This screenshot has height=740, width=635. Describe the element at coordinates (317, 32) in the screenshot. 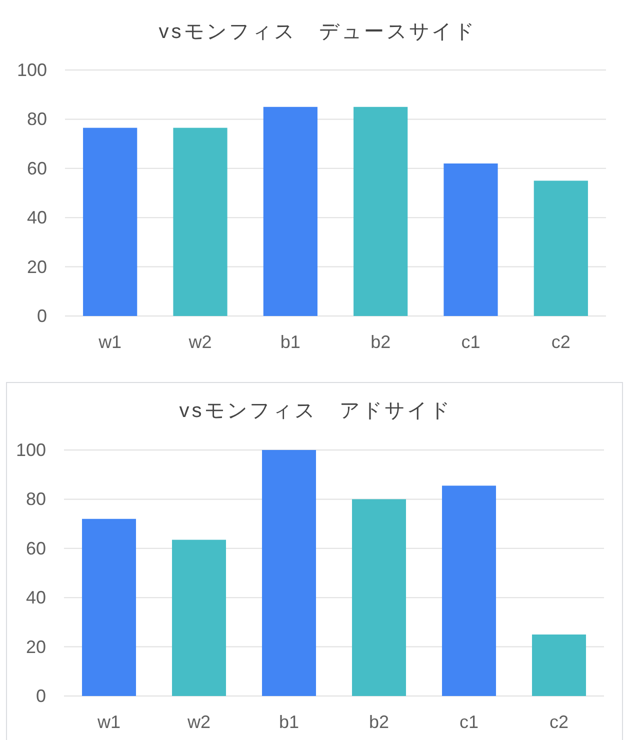

I see `chart-title: vsモンフィス デュースサイド` at that location.